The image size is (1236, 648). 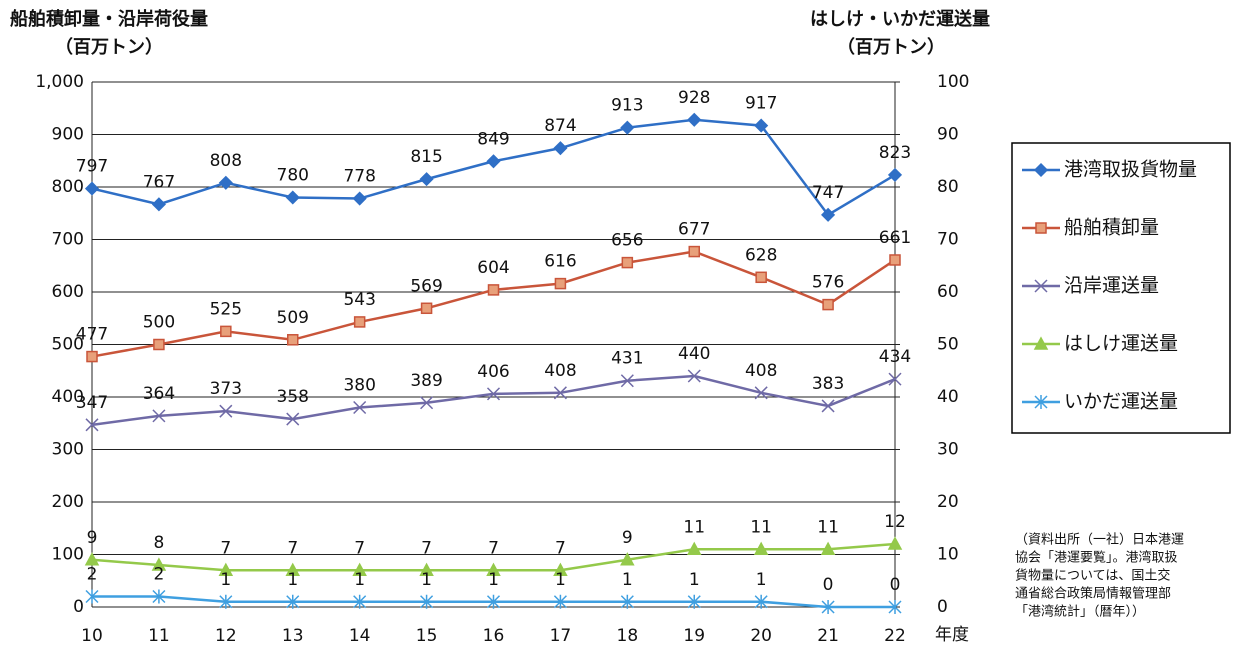 What do you see at coordinates (694, 98) in the screenshot?
I see `data-label: 928` at bounding box center [694, 98].